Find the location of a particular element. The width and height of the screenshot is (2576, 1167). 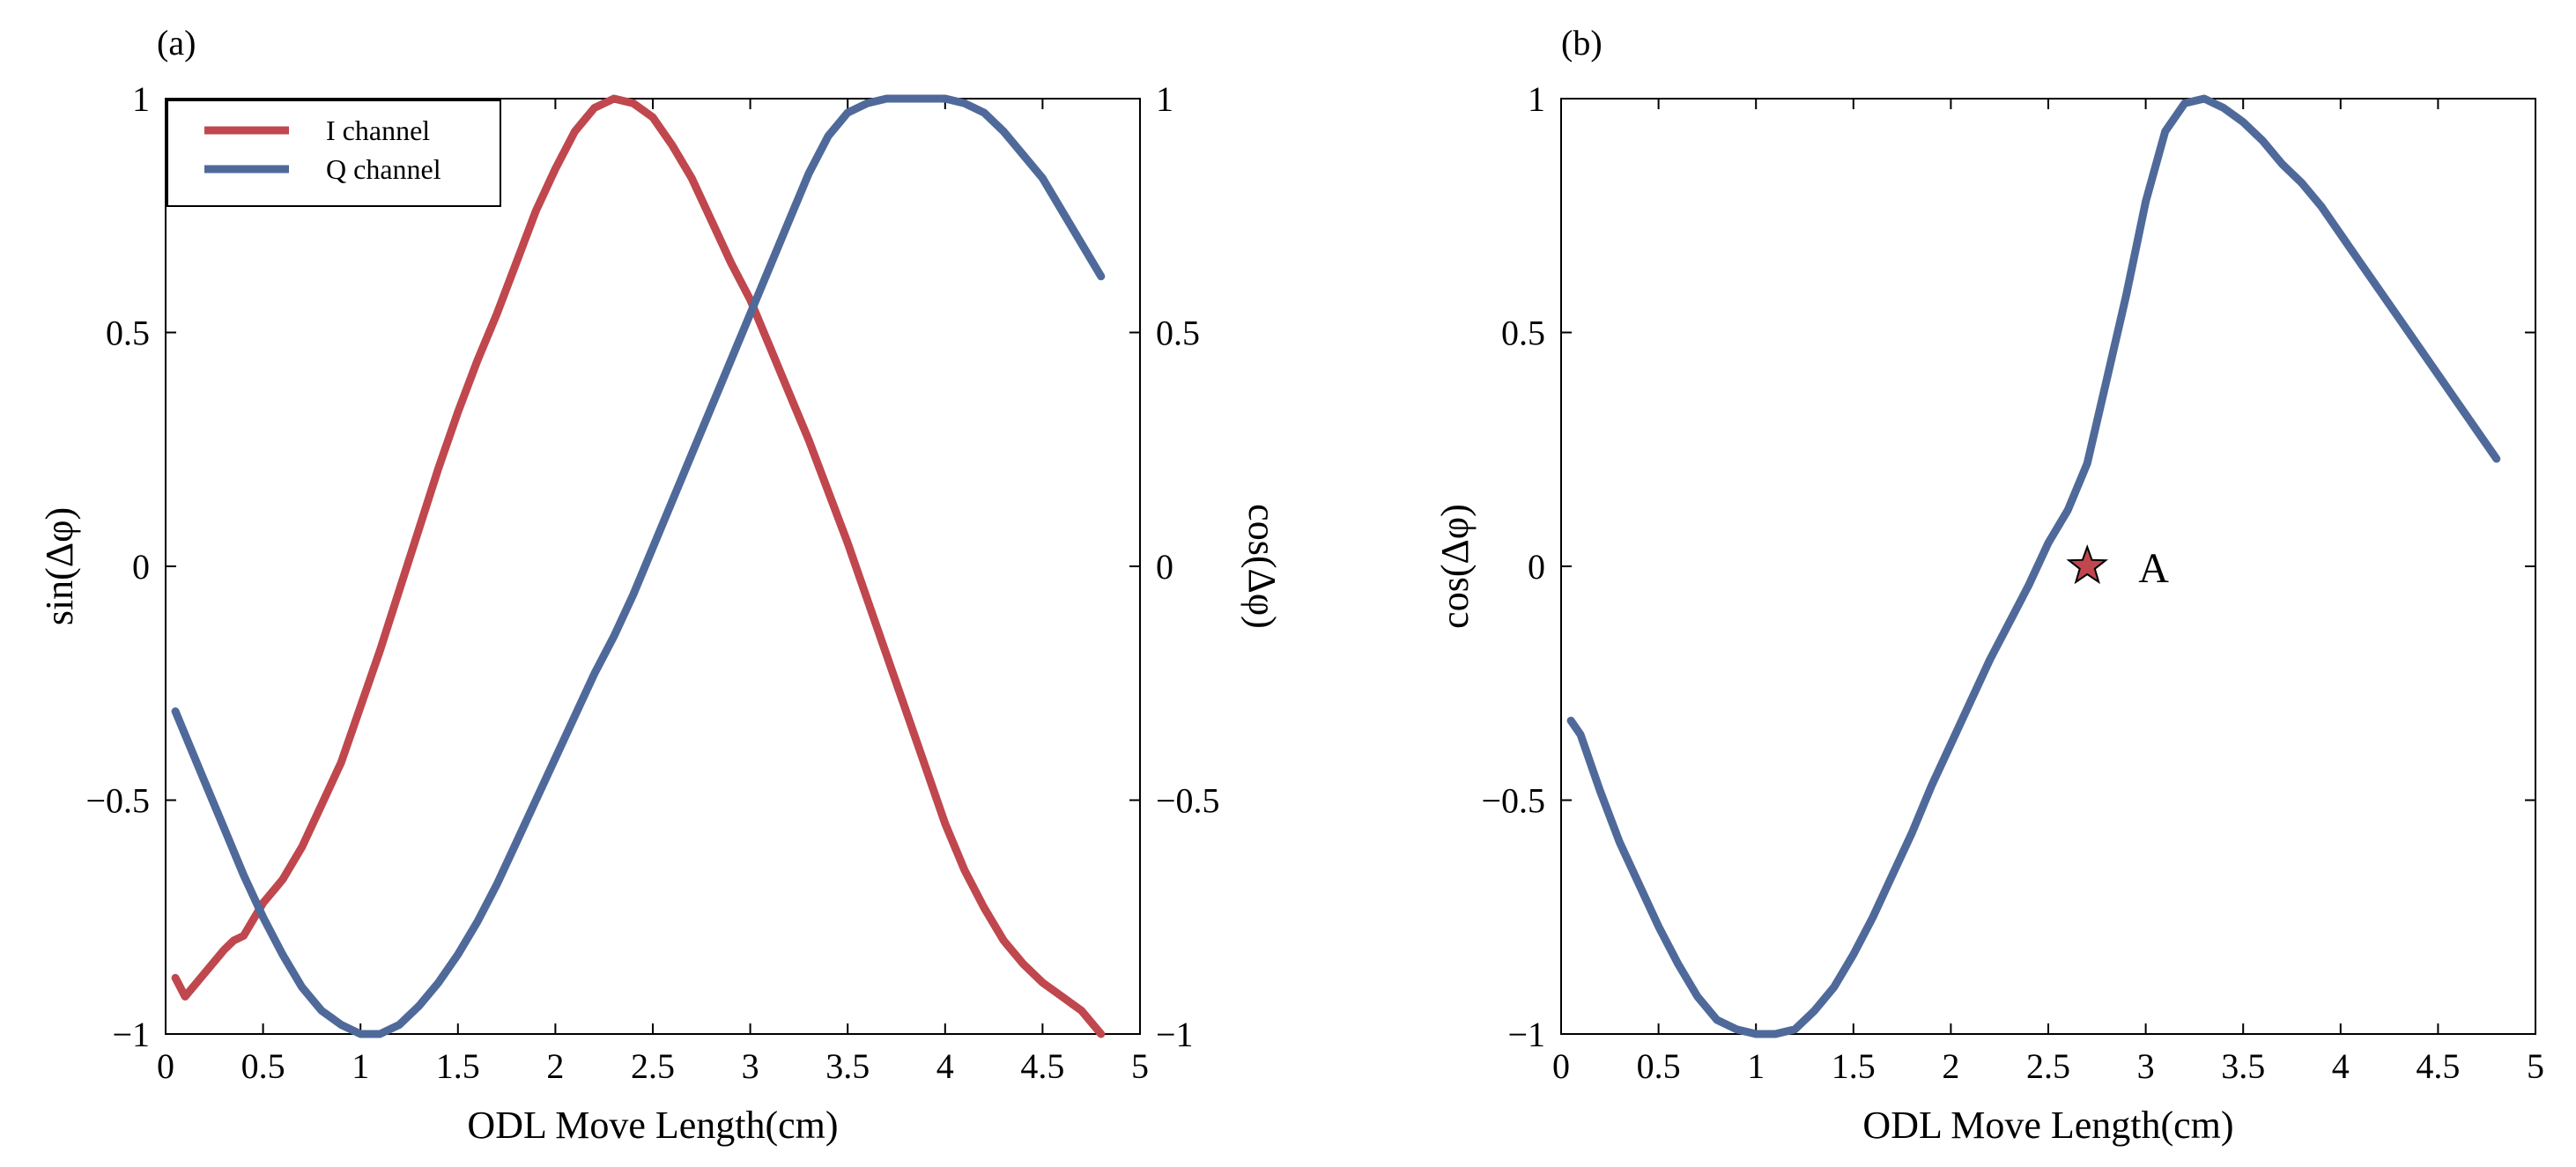

panel-a-x-tick-label: 2.5 is located at coordinates (653, 1066).